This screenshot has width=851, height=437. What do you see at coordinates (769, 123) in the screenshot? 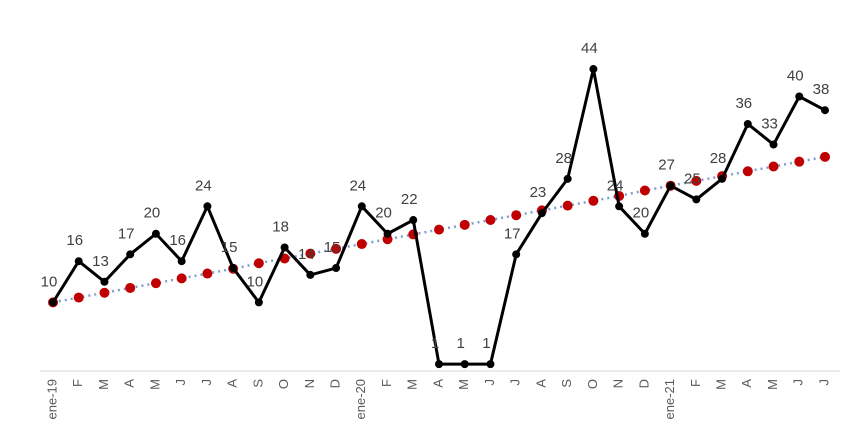
I see `data-label: 33` at bounding box center [769, 123].